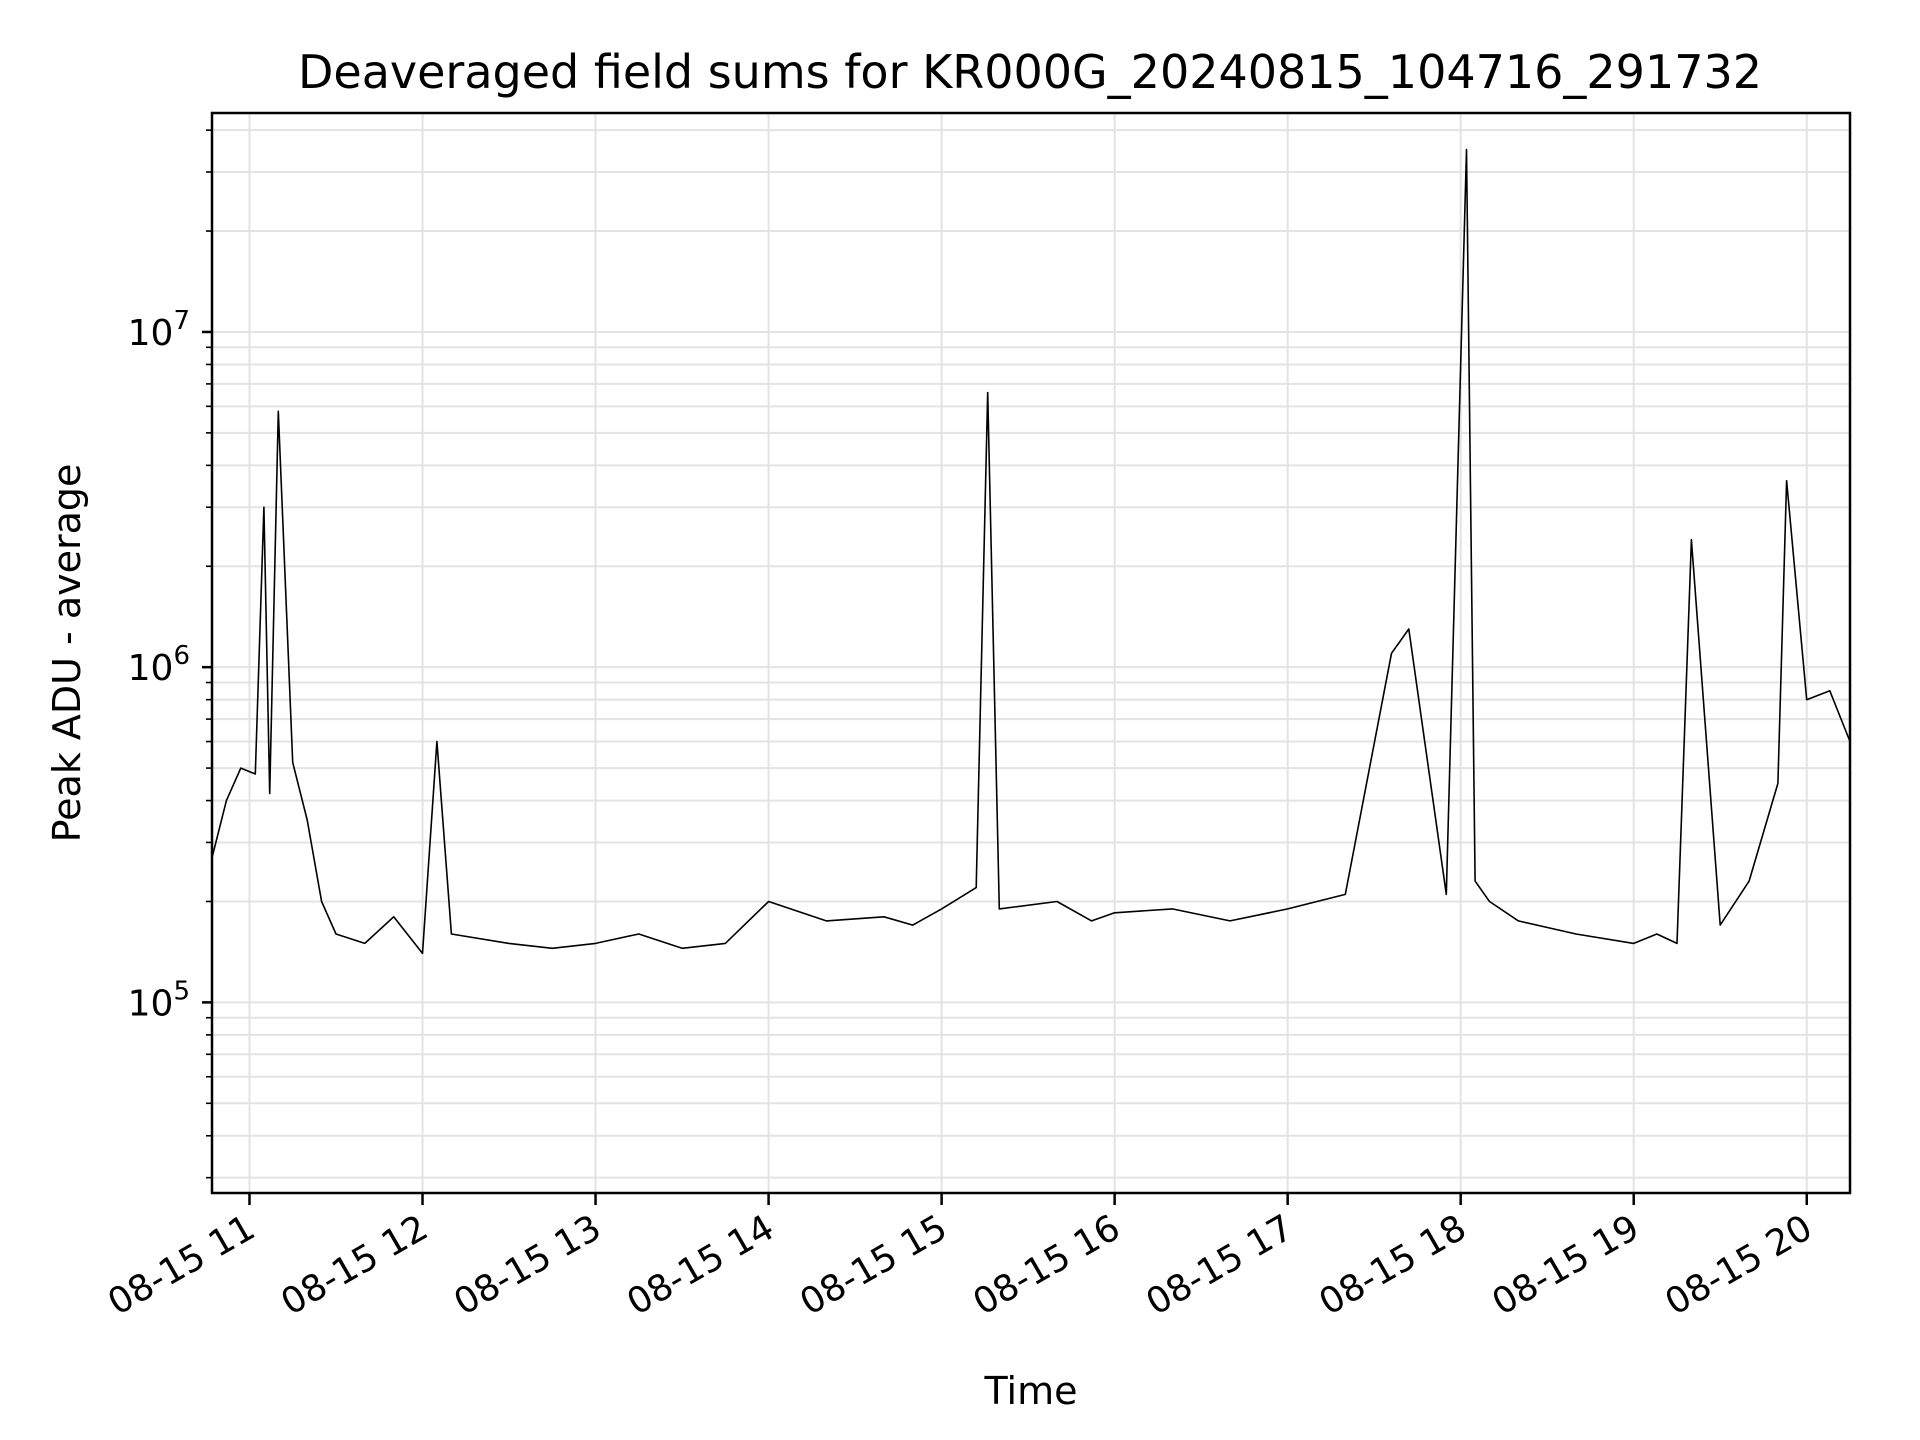 This screenshot has width=1920, height=1440. Describe the element at coordinates (67, 653) in the screenshot. I see `y-axis-label: Peak ADU - average` at that location.